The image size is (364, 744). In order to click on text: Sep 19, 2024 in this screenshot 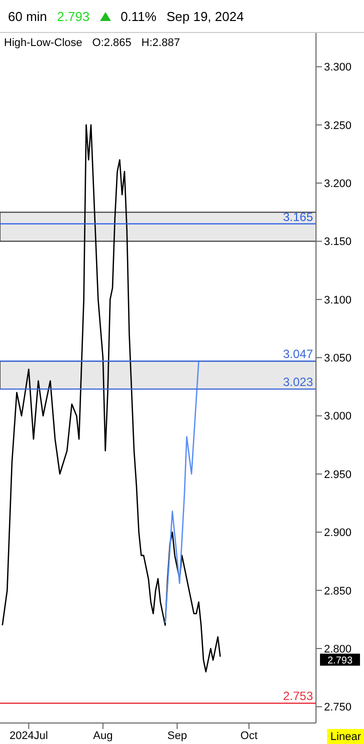, I will do `click(205, 16)`.